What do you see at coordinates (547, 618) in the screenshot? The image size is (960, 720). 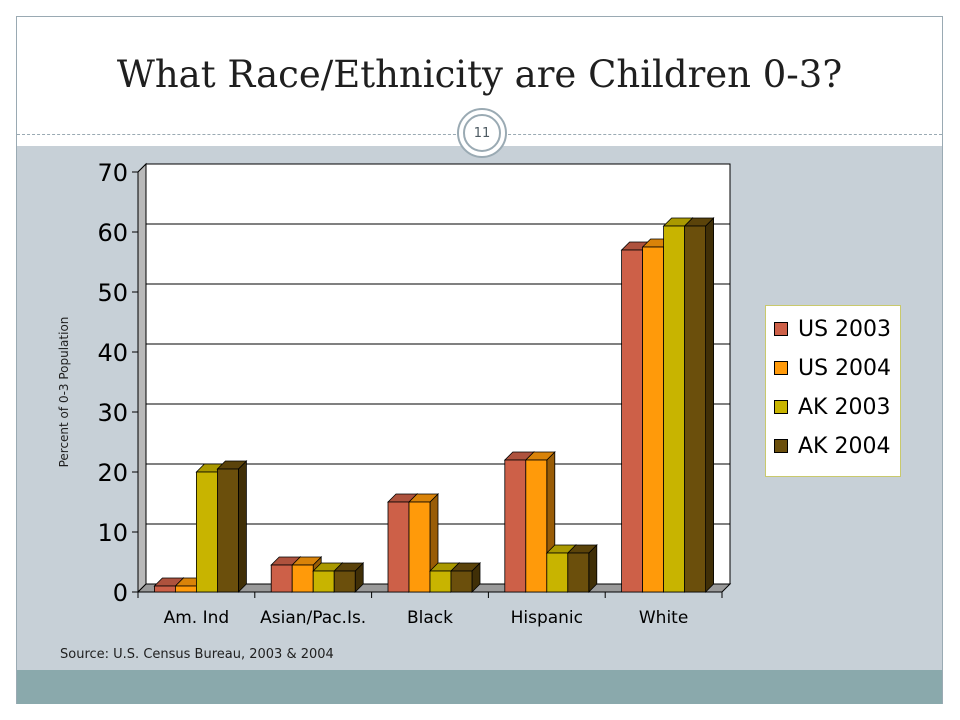 I see `x-tick-label: Hispanic` at bounding box center [547, 618].